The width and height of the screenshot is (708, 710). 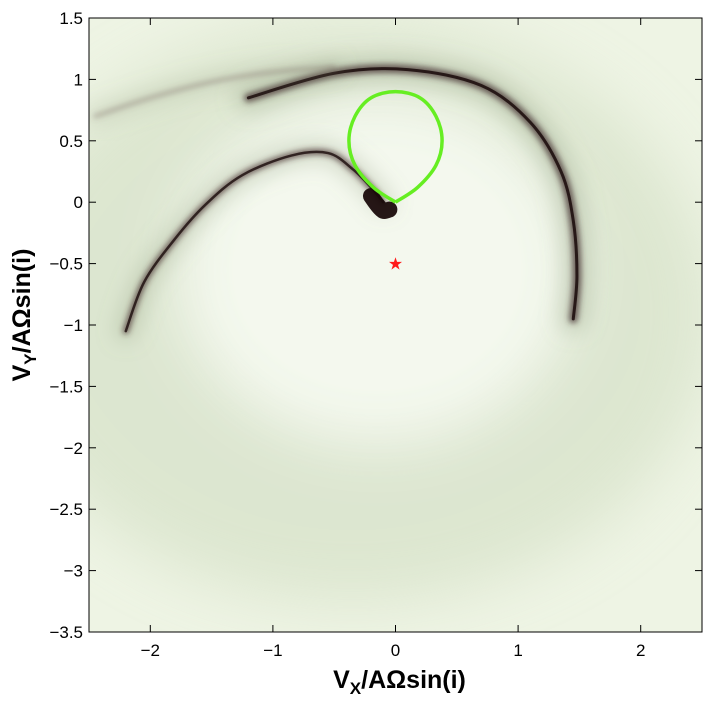 I want to click on y-tick-label: −0.5, so click(x=66, y=264).